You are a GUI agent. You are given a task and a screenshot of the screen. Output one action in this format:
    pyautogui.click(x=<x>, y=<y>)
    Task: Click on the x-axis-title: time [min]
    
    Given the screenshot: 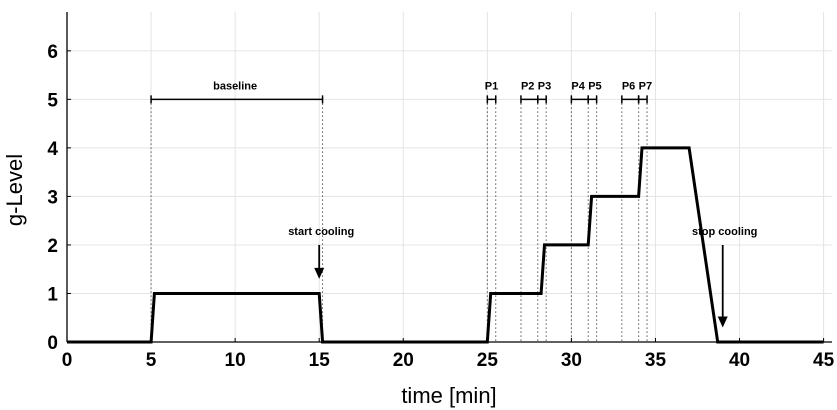 What is the action you would take?
    pyautogui.click(x=448, y=395)
    